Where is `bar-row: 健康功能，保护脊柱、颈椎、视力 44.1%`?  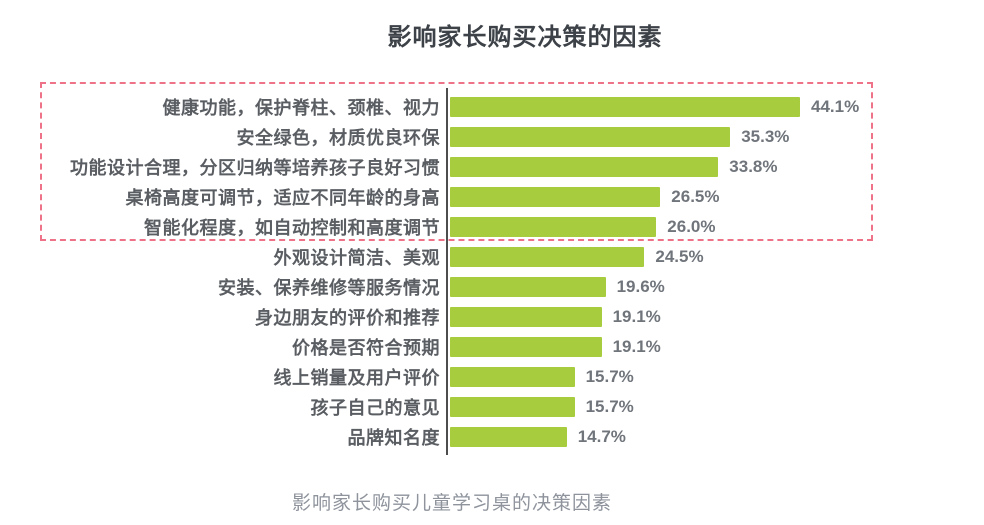
bar-row: 健康功能，保护脊柱、颈椎、视力 44.1% is located at coordinates (492, 107).